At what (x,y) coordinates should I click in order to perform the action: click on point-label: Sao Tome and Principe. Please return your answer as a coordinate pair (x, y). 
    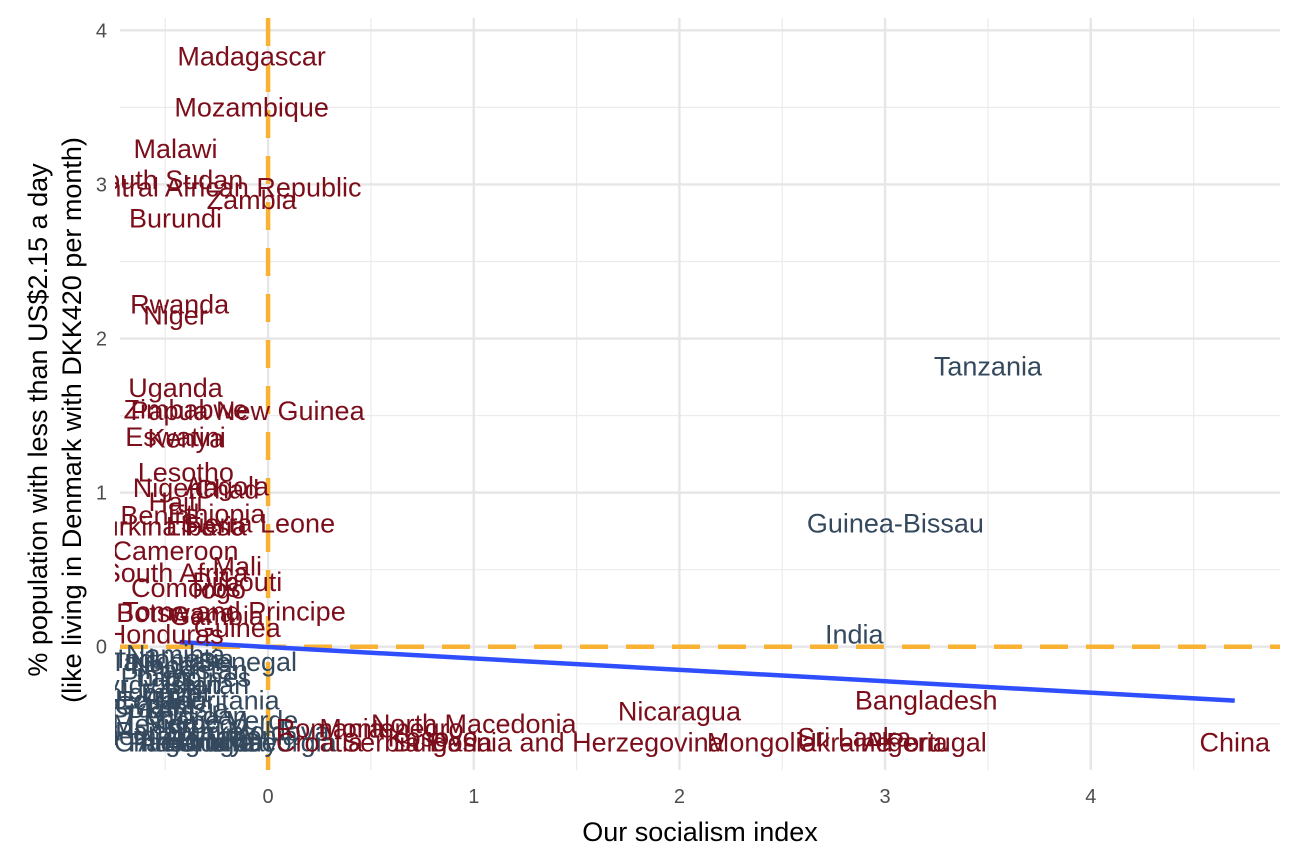
    Looking at the image, I should click on (206, 611).